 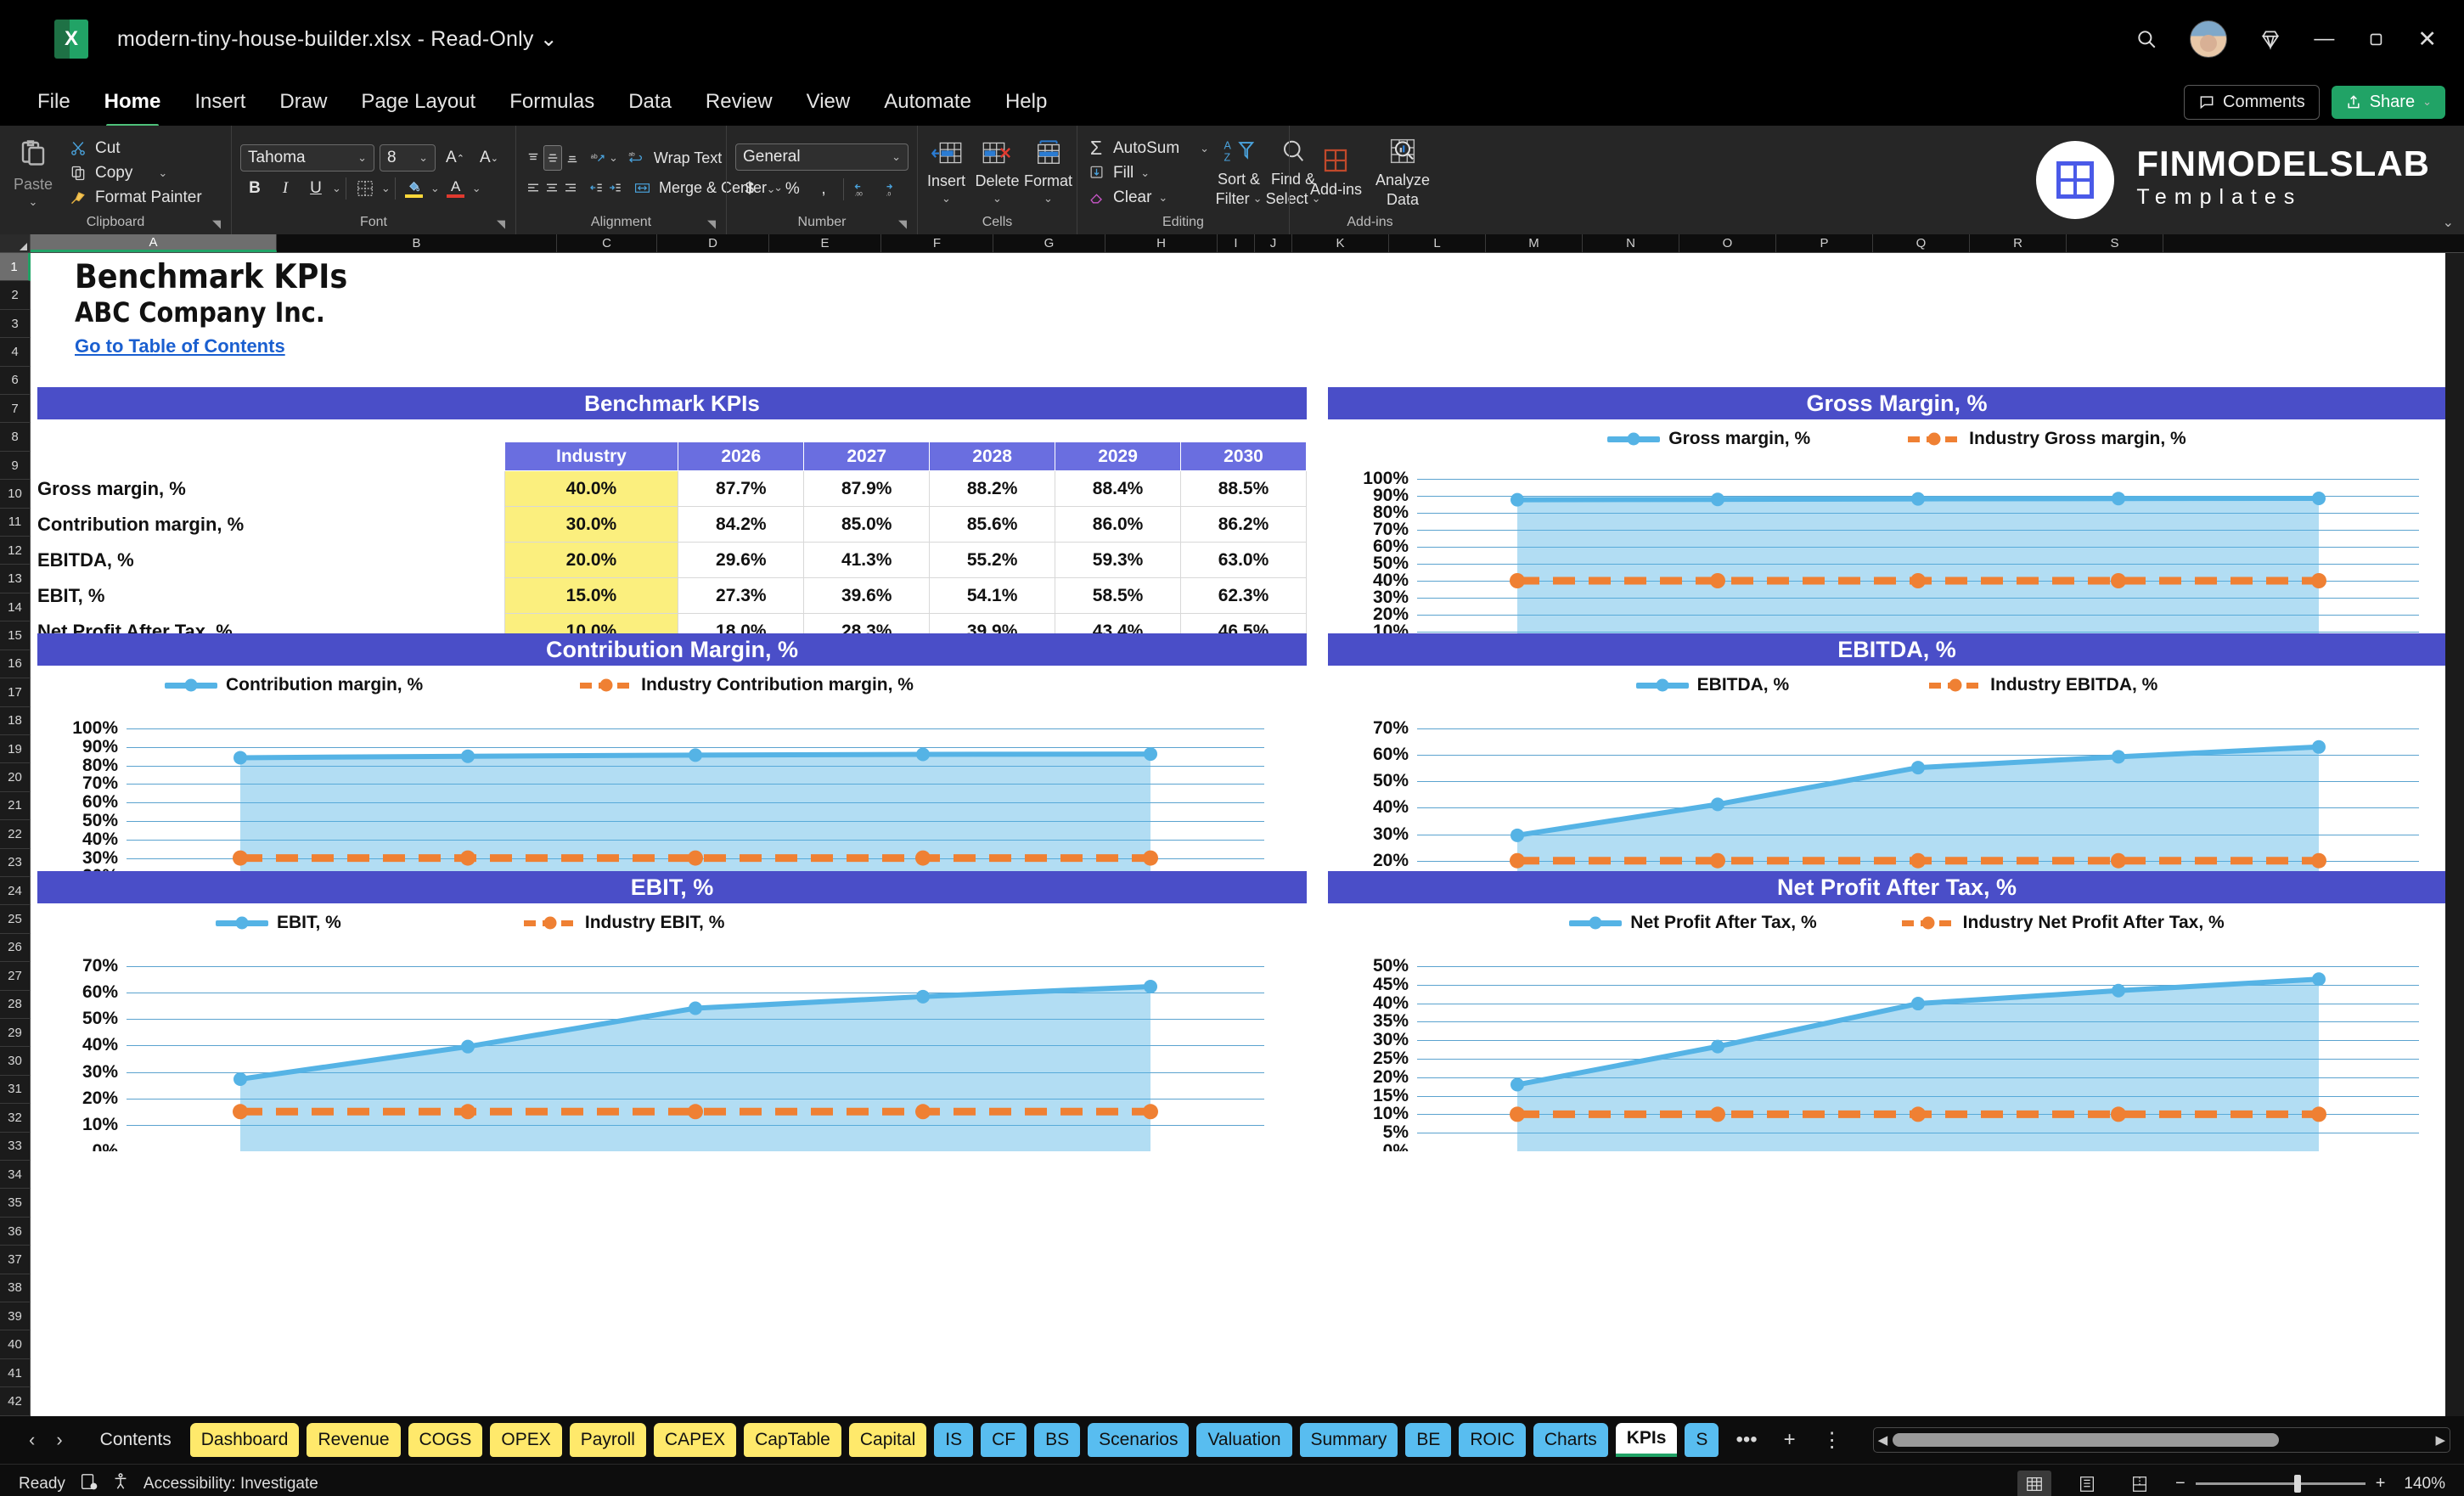 I want to click on orientation-chevron-down-icon: ⌄, so click(x=613, y=157).